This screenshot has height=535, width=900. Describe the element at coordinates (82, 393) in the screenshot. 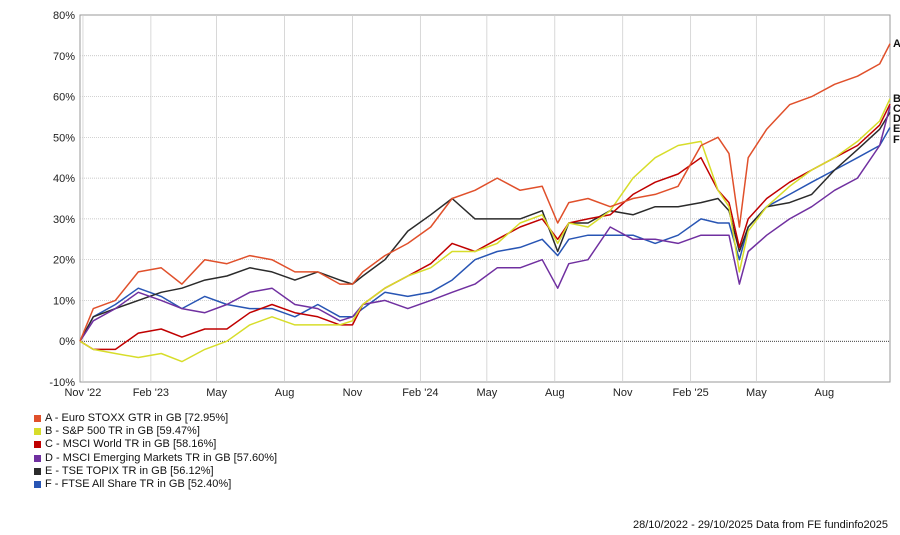

I see `x-tick-label: Nov '22` at that location.